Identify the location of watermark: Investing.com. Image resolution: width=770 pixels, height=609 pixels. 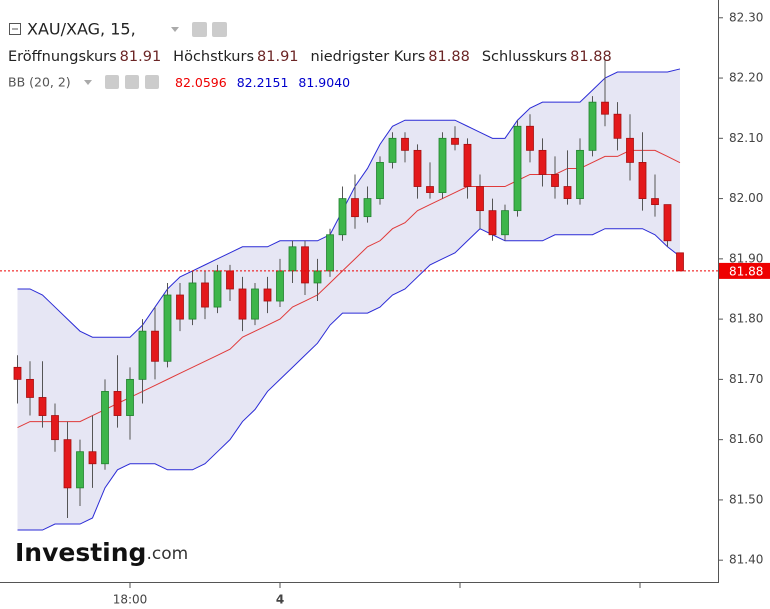
(101, 552).